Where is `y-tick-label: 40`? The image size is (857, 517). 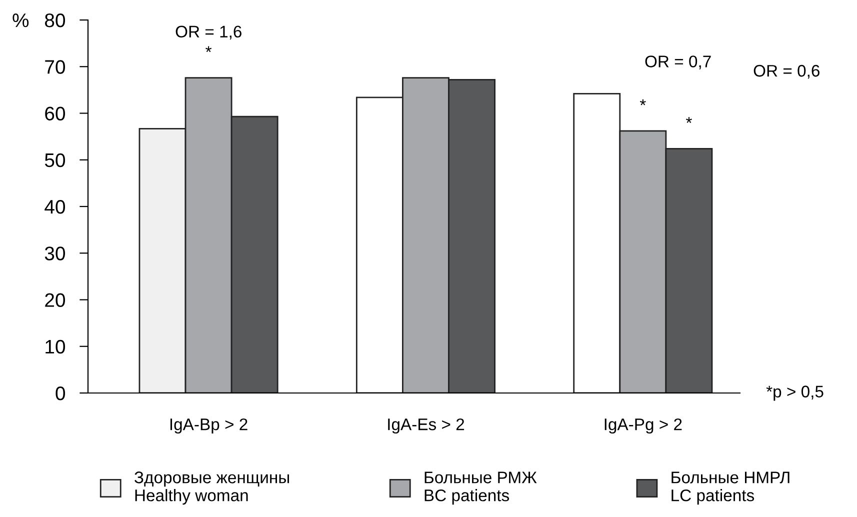 y-tick-label: 40 is located at coordinates (55, 207).